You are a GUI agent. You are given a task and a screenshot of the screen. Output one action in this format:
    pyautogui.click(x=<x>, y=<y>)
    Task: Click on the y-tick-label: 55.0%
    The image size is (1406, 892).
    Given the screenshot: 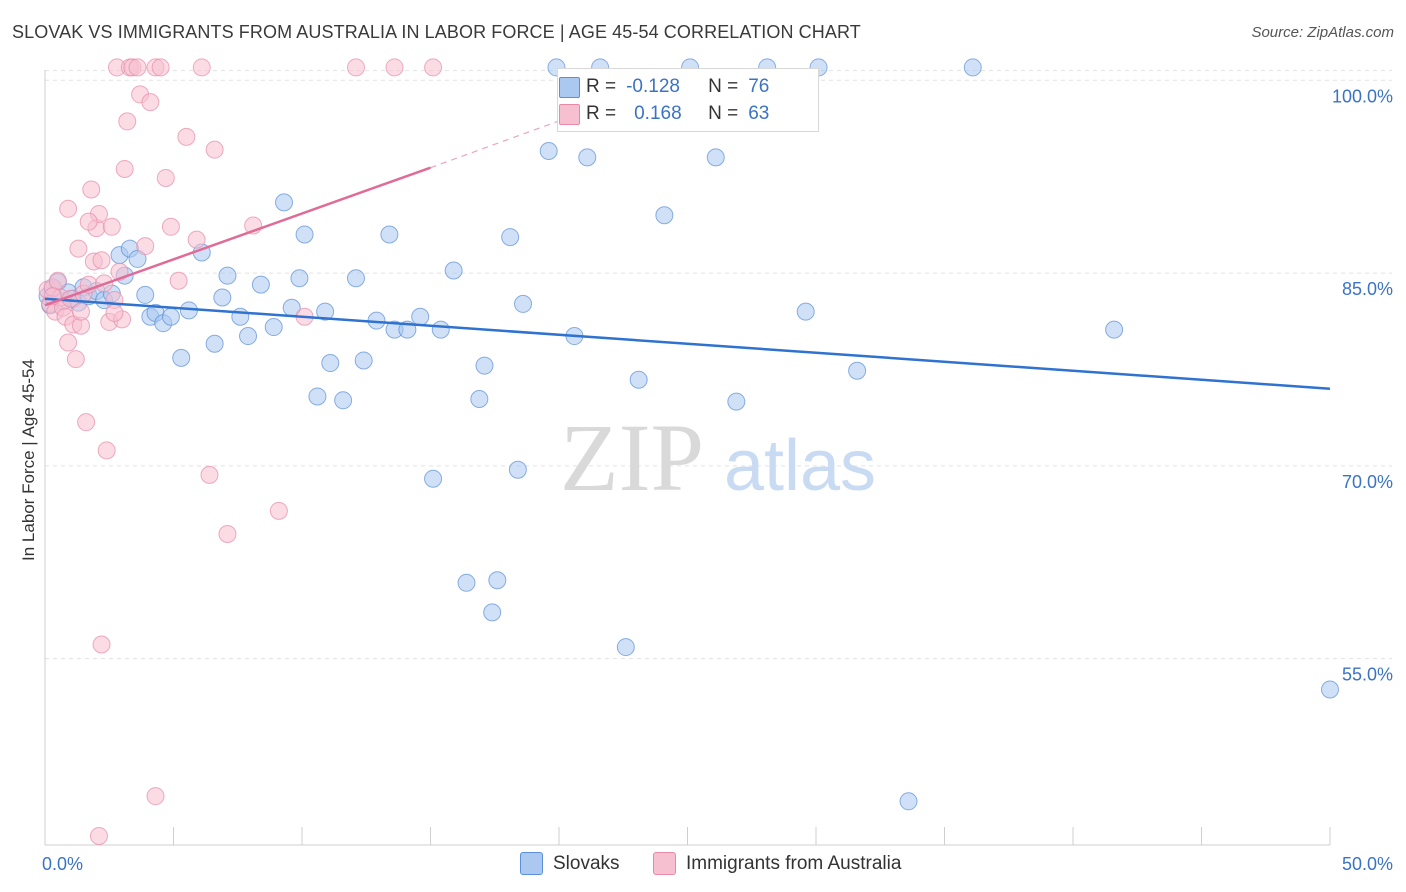 What is the action you would take?
    pyautogui.click(x=1367, y=675)
    